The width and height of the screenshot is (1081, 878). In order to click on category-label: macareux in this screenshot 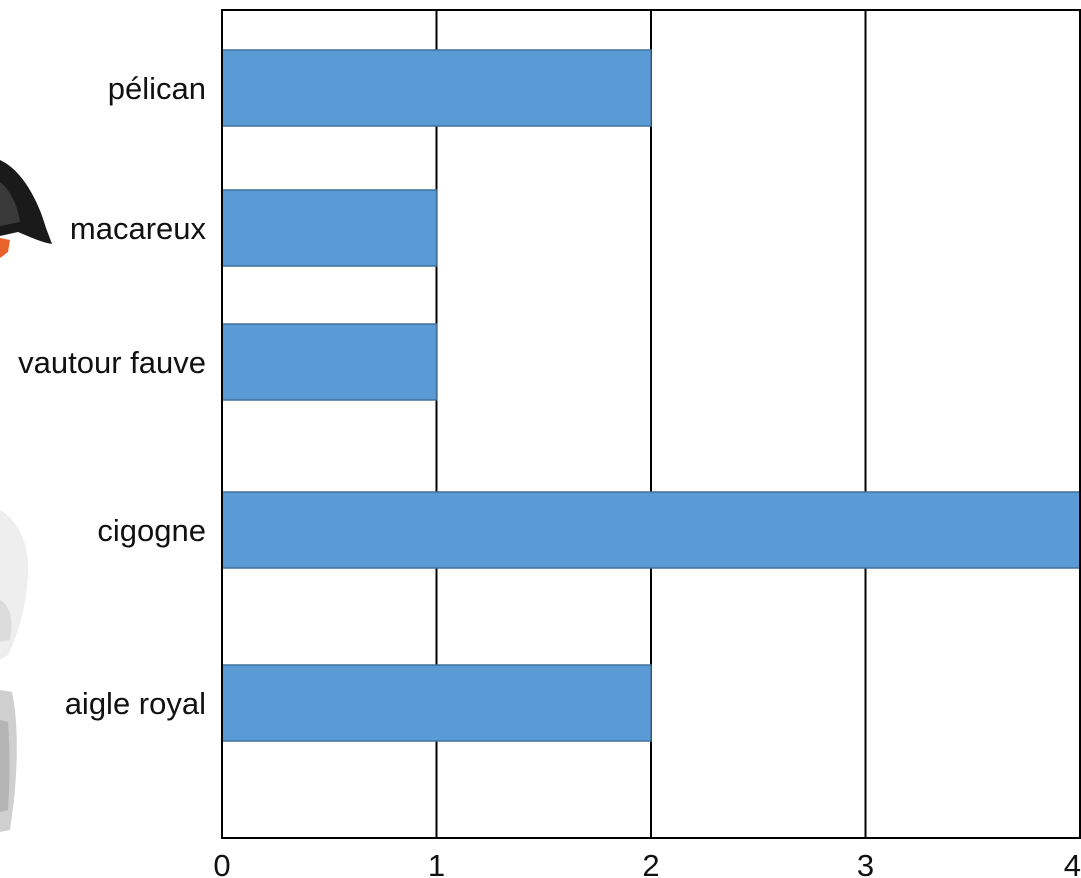, I will do `click(138, 228)`.